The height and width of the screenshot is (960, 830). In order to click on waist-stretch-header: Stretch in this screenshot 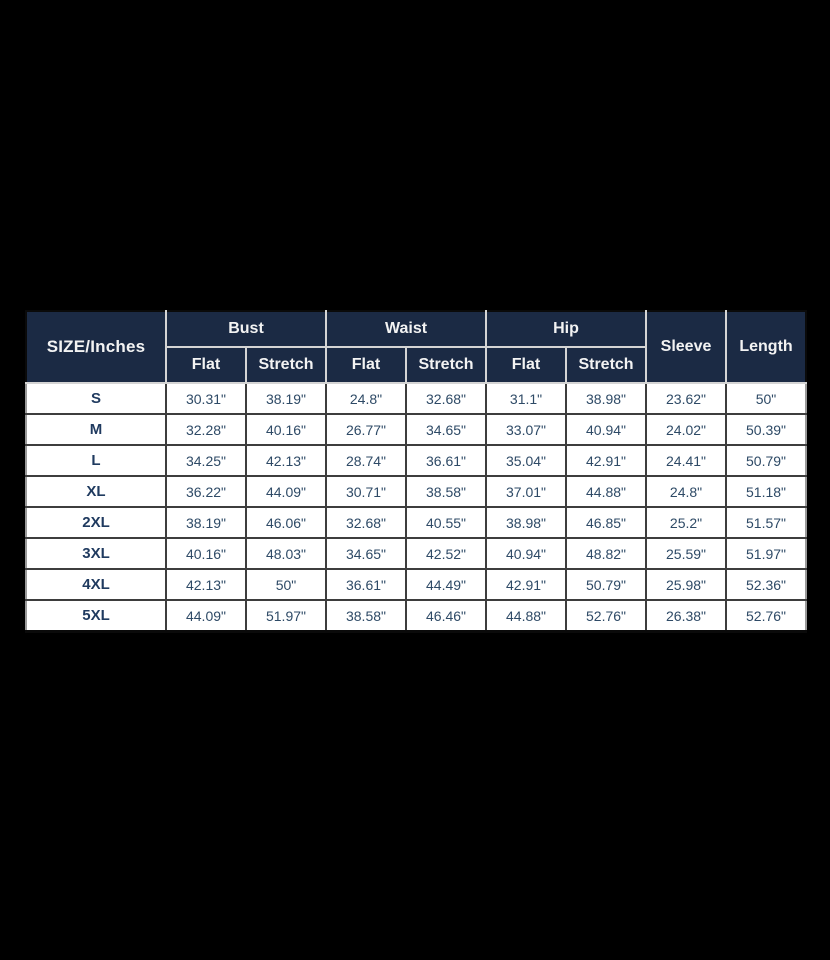, I will do `click(446, 365)`.